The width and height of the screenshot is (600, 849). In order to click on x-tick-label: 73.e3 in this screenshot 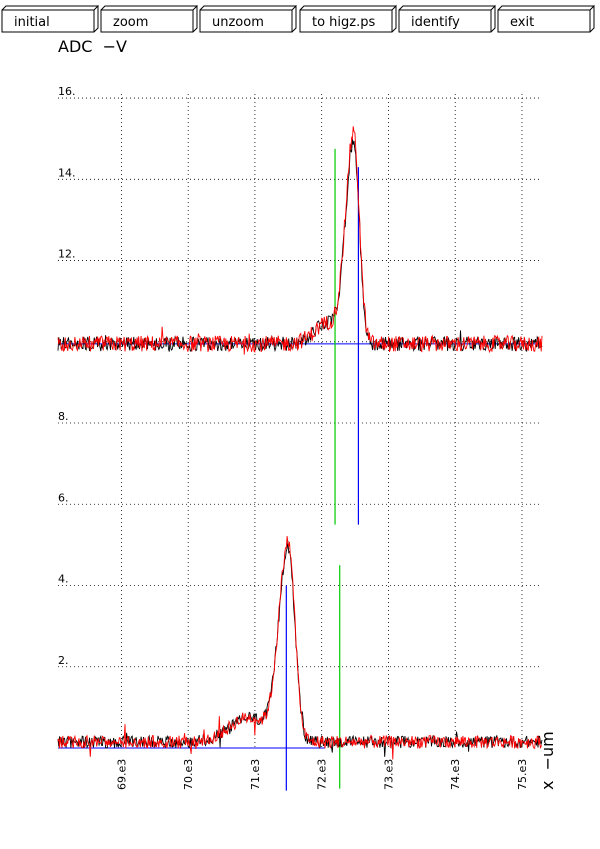, I will do `click(388, 774)`.